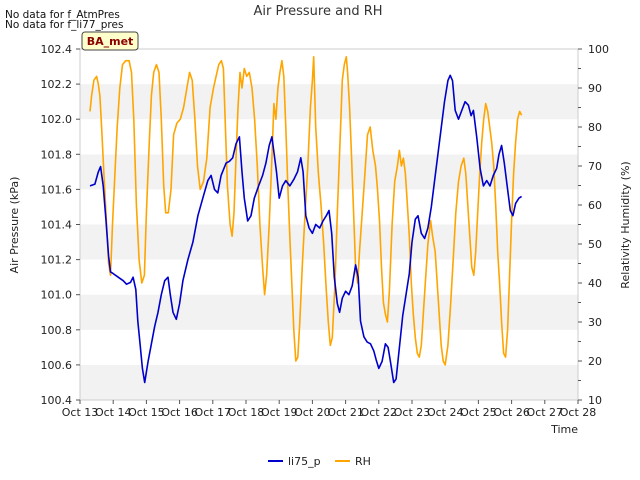 The width and height of the screenshot is (640, 480). I want to click on x-axis-tick-label: Oct 18, so click(246, 412).